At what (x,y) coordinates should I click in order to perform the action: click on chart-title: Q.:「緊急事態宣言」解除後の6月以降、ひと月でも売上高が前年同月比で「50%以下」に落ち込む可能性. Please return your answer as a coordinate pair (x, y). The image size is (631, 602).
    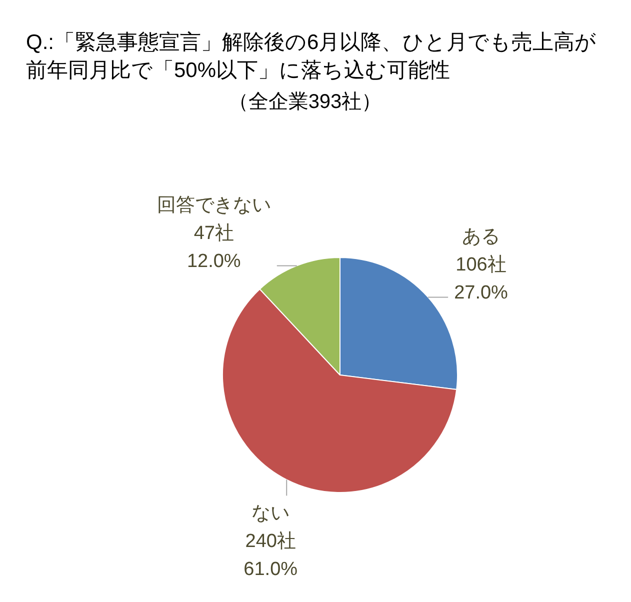
    Looking at the image, I should click on (312, 57).